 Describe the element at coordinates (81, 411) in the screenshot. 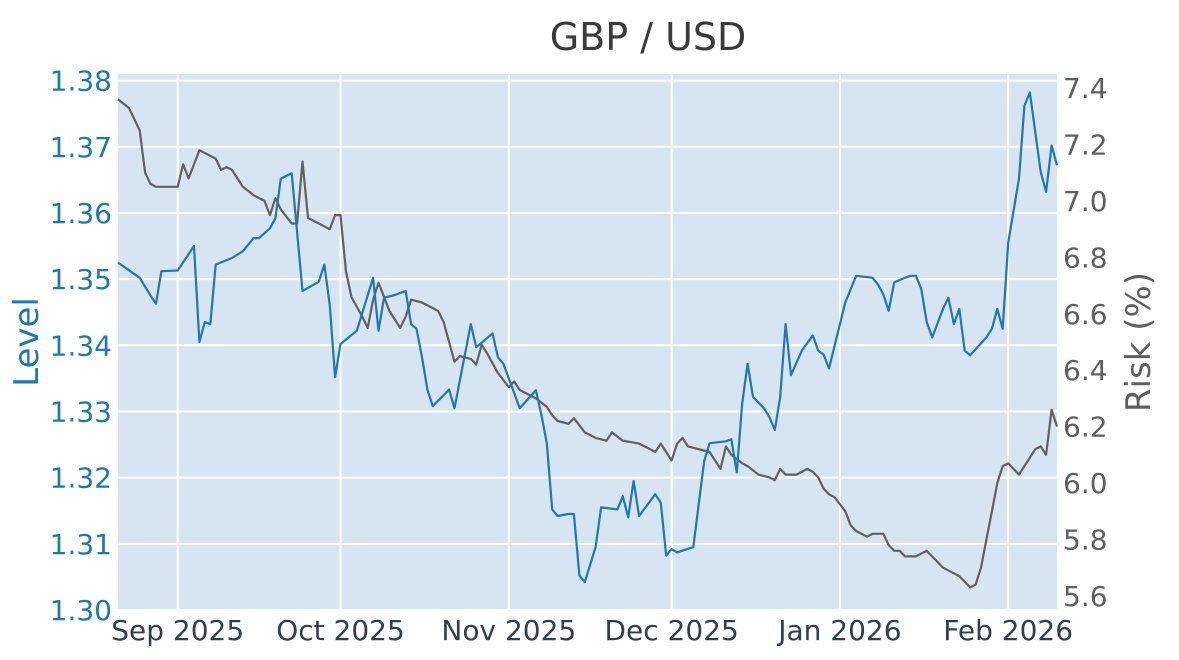

I see `y-left-tick-label: 1.33` at that location.